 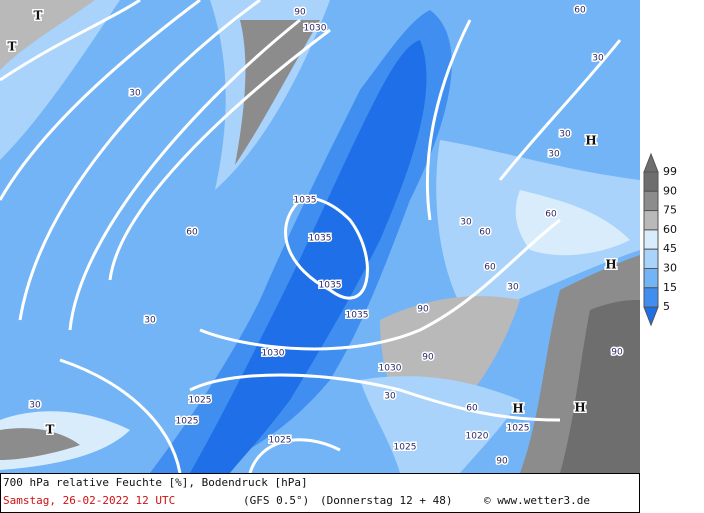 I want to click on footer-date: Samstag, 26-02-2022 12 UTC, so click(x=89, y=500).